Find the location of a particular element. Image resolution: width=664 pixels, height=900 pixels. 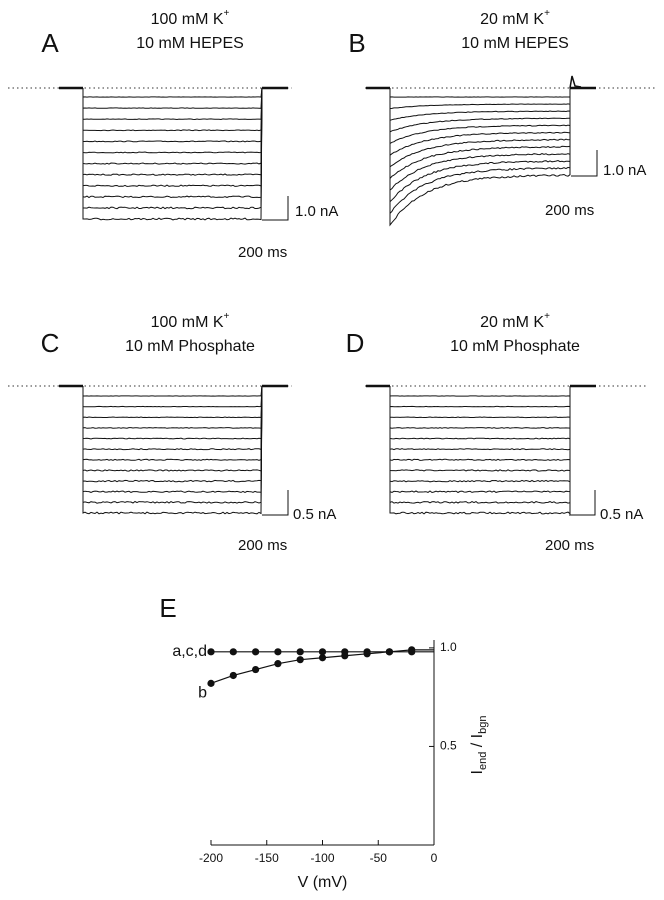

y-label-part: end is located at coordinates (483, 761).